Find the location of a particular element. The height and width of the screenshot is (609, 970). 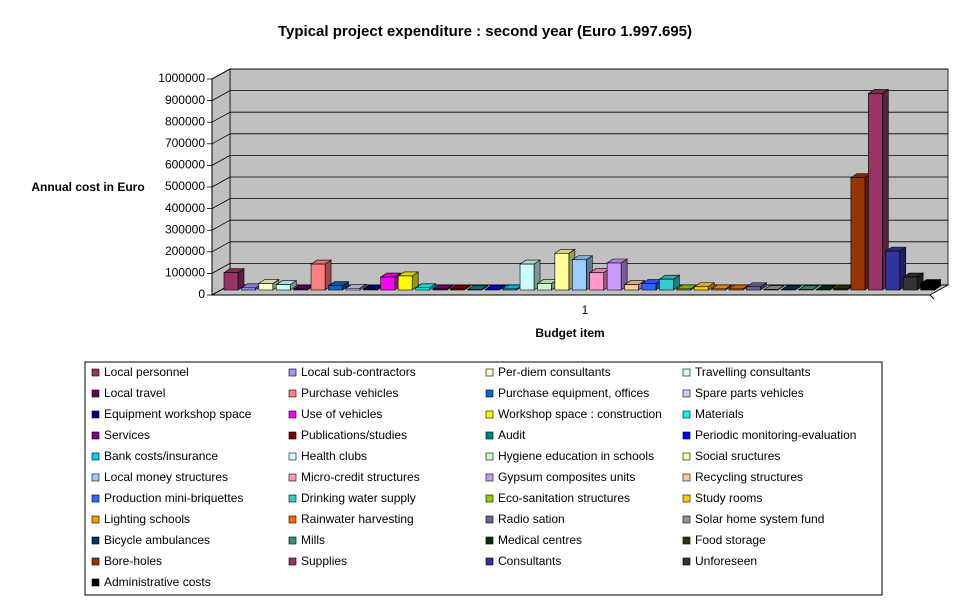

legend-label: Bank costs/insurance is located at coordinates (161, 456).